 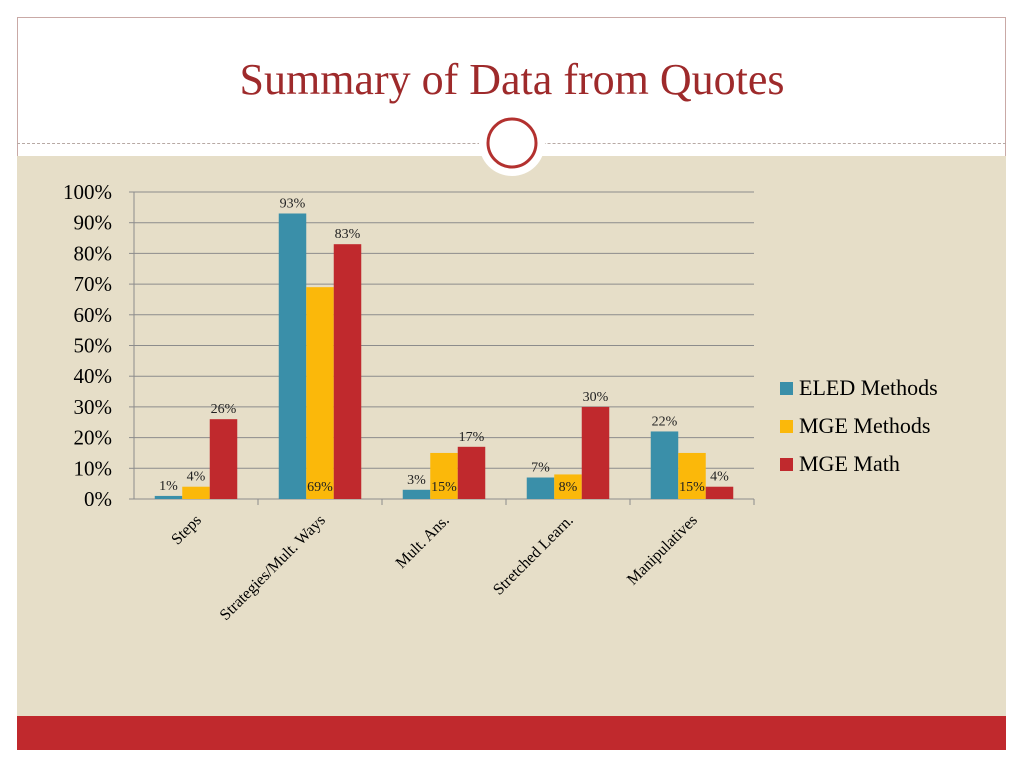 What do you see at coordinates (273, 568) in the screenshot?
I see `x-category-label: Strategies/Mult. Ways` at bounding box center [273, 568].